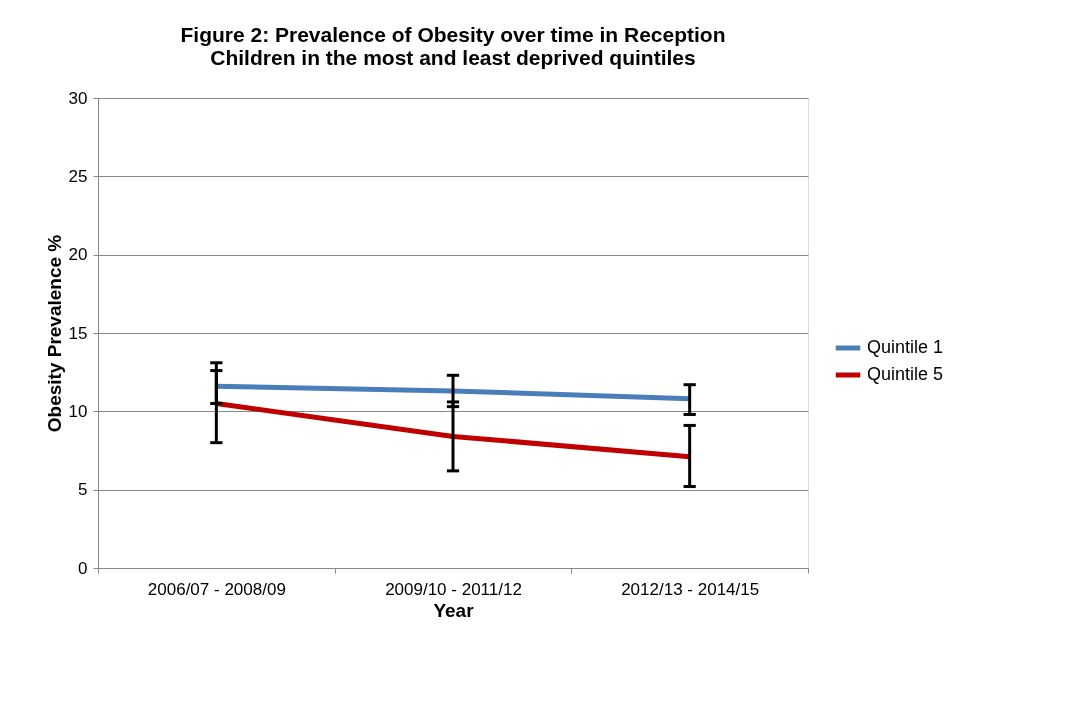 The width and height of the screenshot is (1076, 716). What do you see at coordinates (78, 333) in the screenshot?
I see `y-tick-label: 15` at bounding box center [78, 333].